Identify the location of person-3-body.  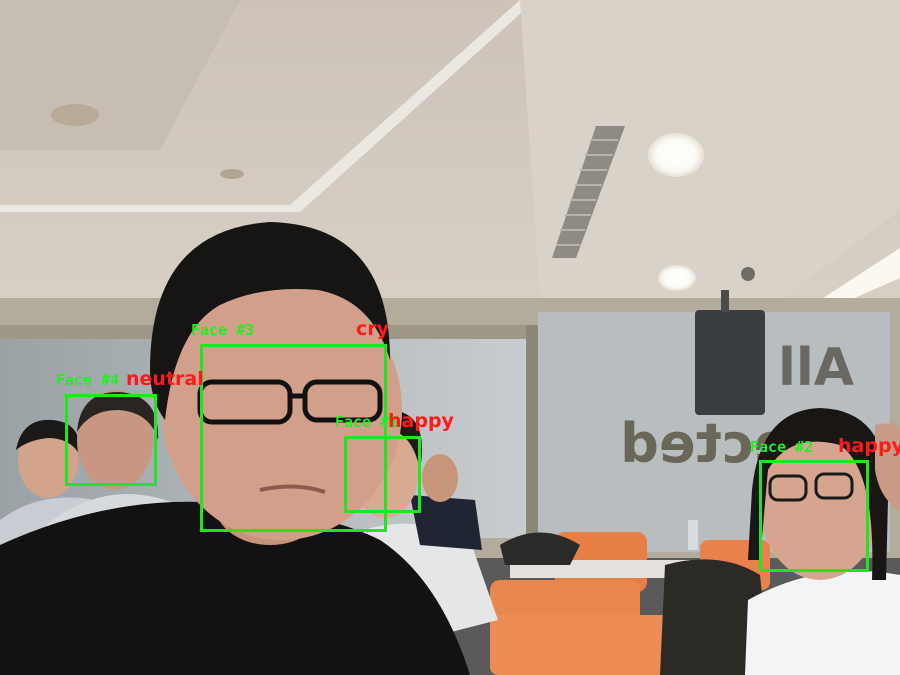
(235, 588).